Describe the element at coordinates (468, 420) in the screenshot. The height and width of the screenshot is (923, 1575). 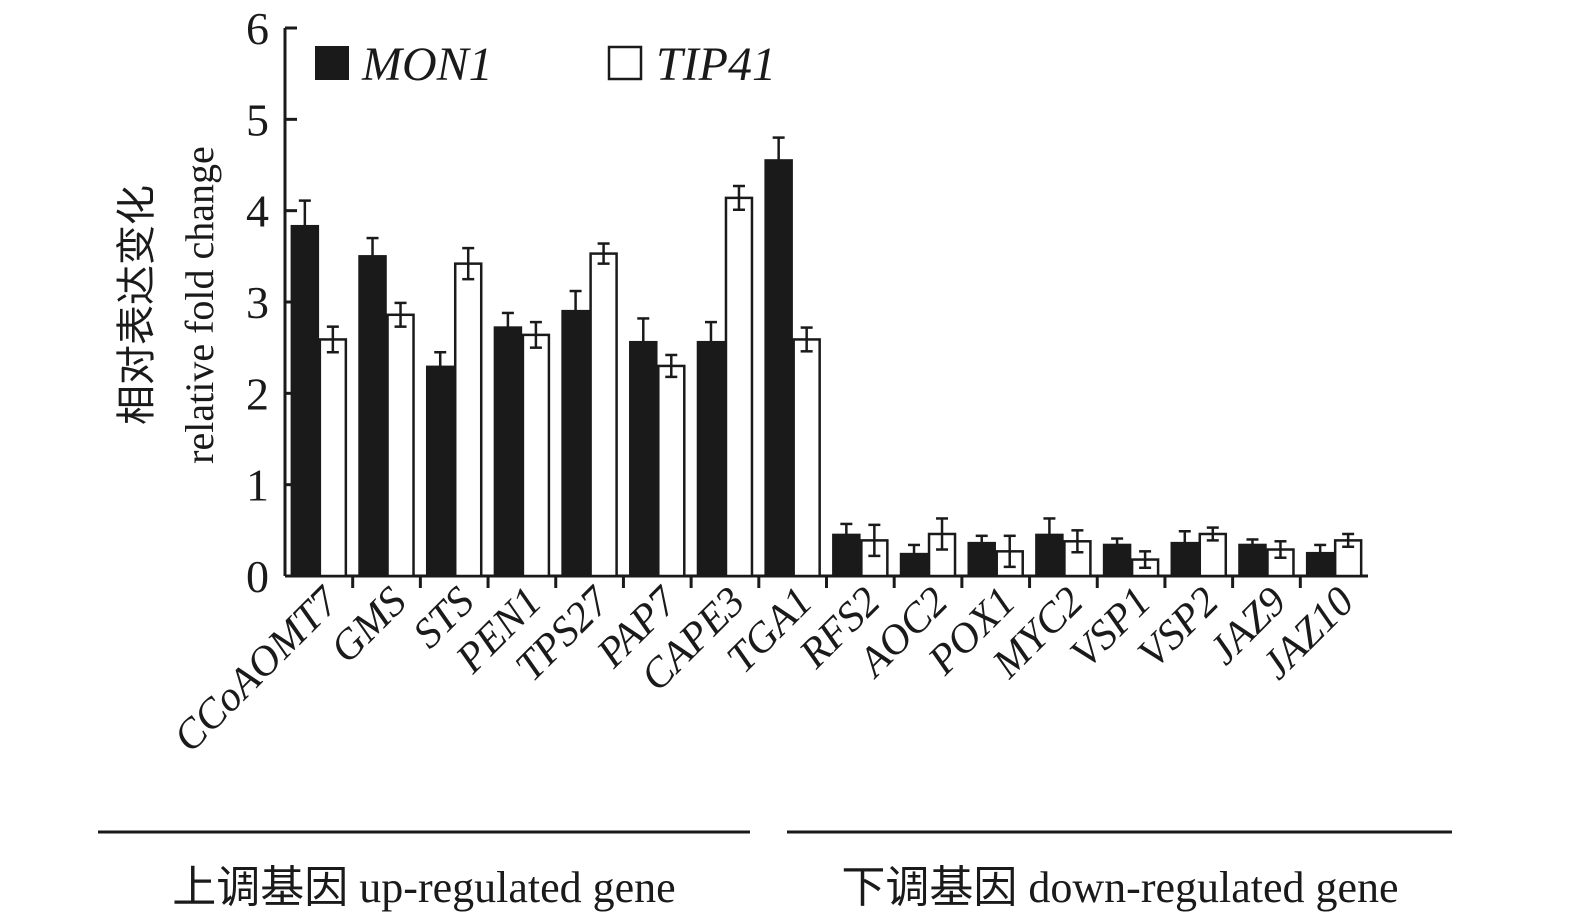
I see `bar-tip41-sts` at that location.